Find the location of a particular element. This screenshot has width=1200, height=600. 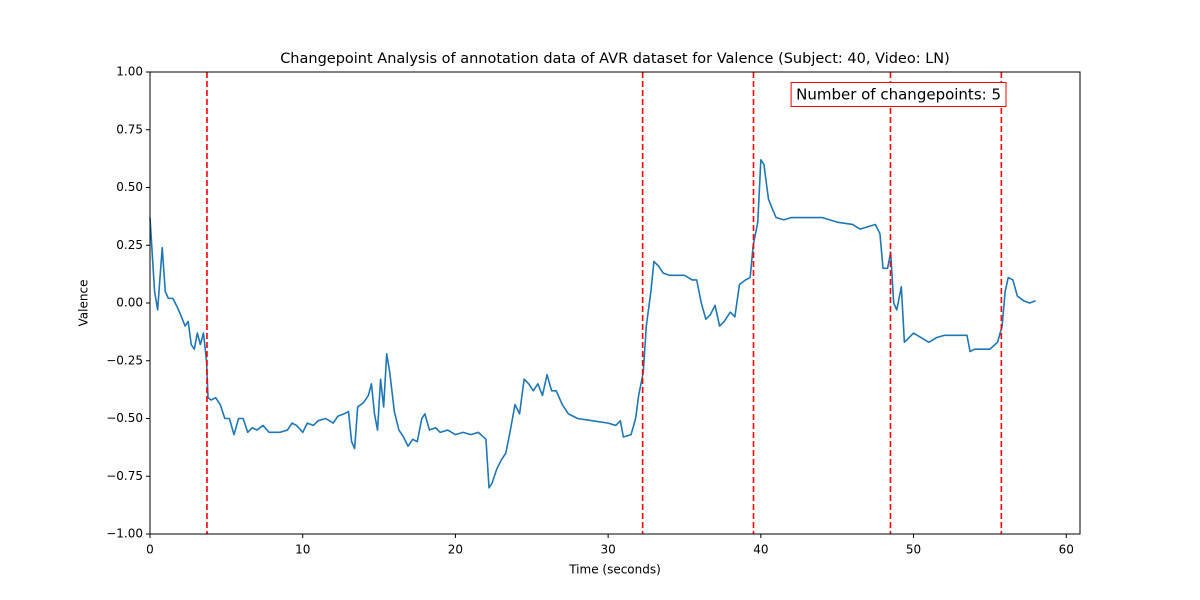

y-tick-label: −0.75 is located at coordinates (124, 476).